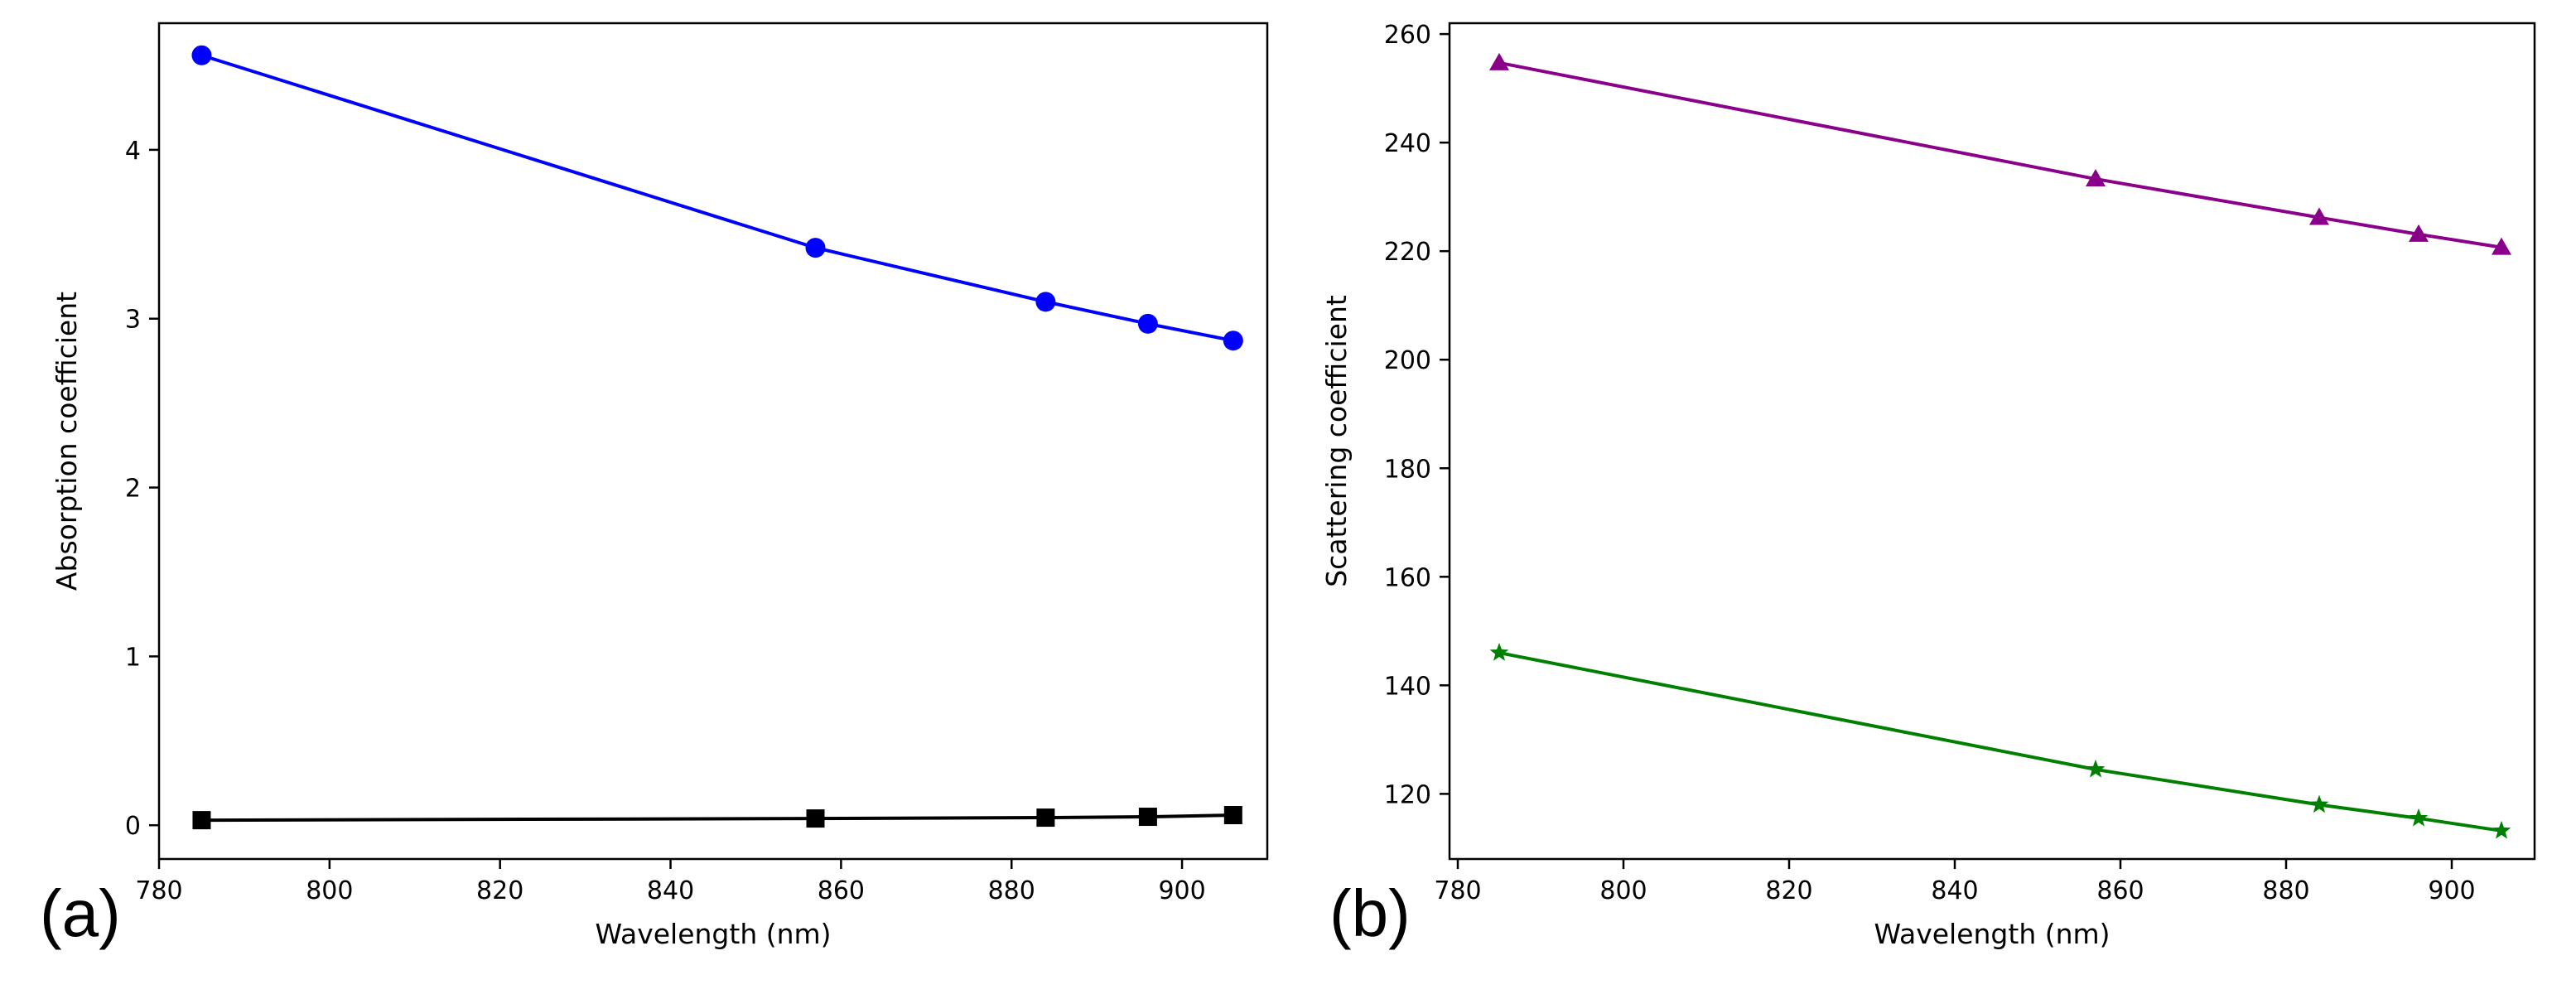 The image size is (2576, 999). I want to click on series-line-scattering-green, so click(2000, 741).